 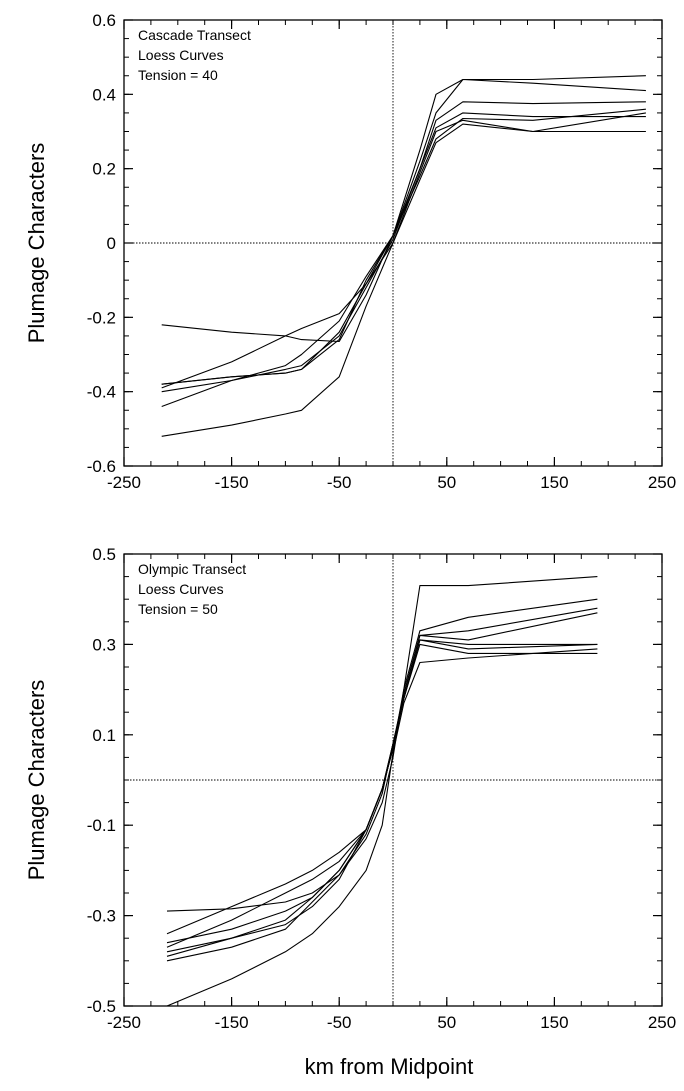 What do you see at coordinates (104, 735) in the screenshot?
I see `y-tick-label: 0.1` at bounding box center [104, 735].